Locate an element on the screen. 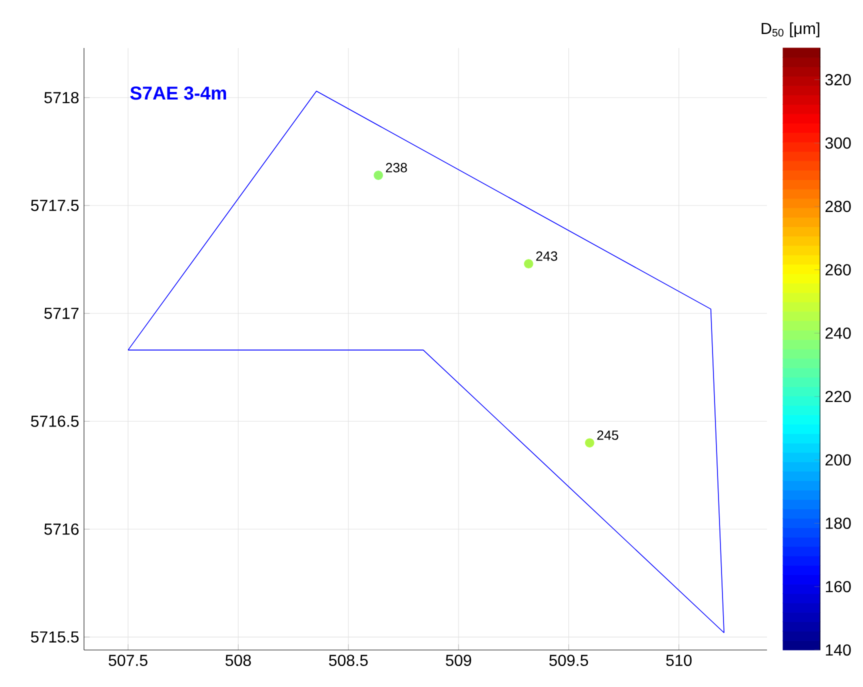 The image size is (863, 687). color-bar-label: 240 is located at coordinates (838, 333).